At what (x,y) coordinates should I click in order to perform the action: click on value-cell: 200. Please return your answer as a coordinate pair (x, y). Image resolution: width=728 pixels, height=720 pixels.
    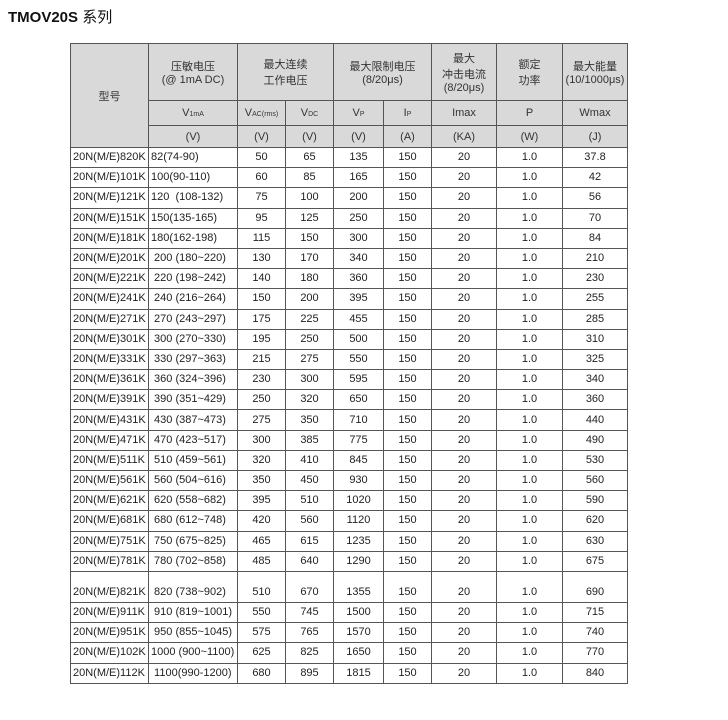
    Looking at the image, I should click on (309, 299).